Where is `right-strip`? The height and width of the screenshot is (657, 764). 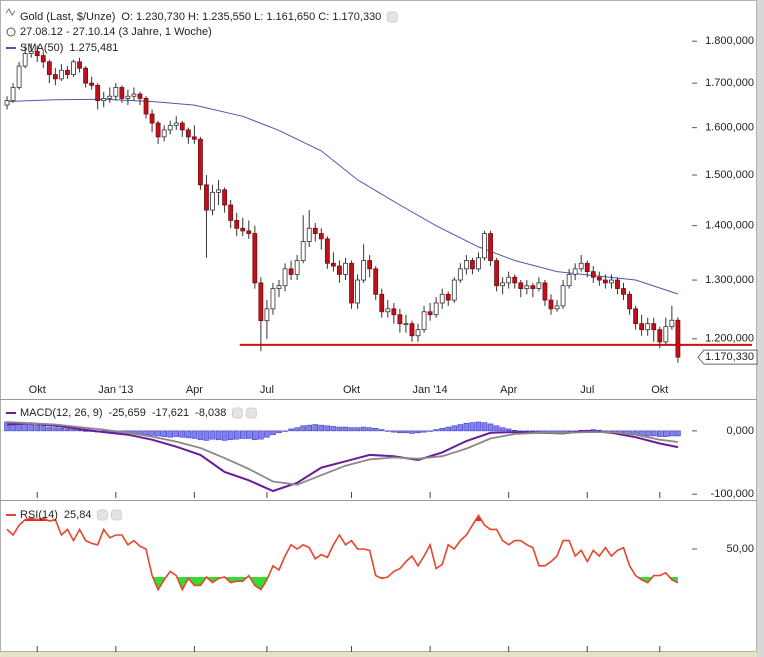 right-strip is located at coordinates (760, 328).